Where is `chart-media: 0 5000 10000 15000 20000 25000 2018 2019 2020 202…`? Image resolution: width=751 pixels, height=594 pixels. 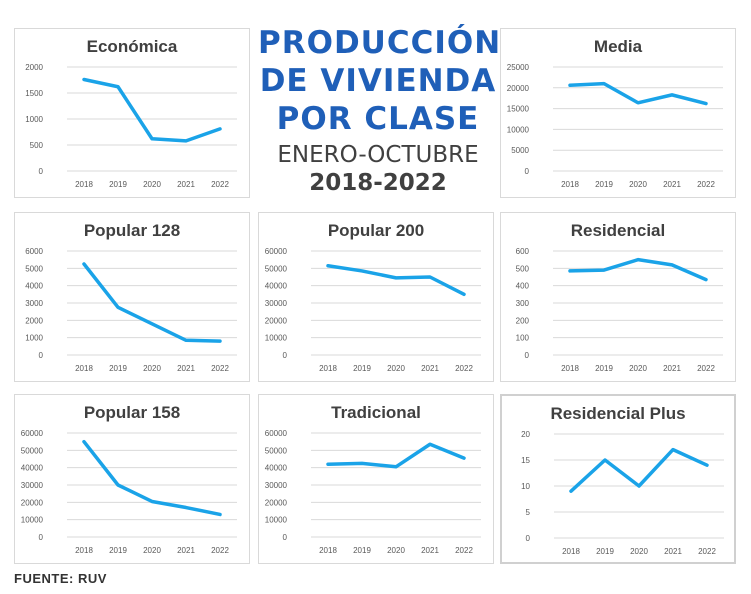
chart-media: 0 5000 10000 15000 20000 25000 2018 2019 2020 202… is located at coordinates (615, 126).